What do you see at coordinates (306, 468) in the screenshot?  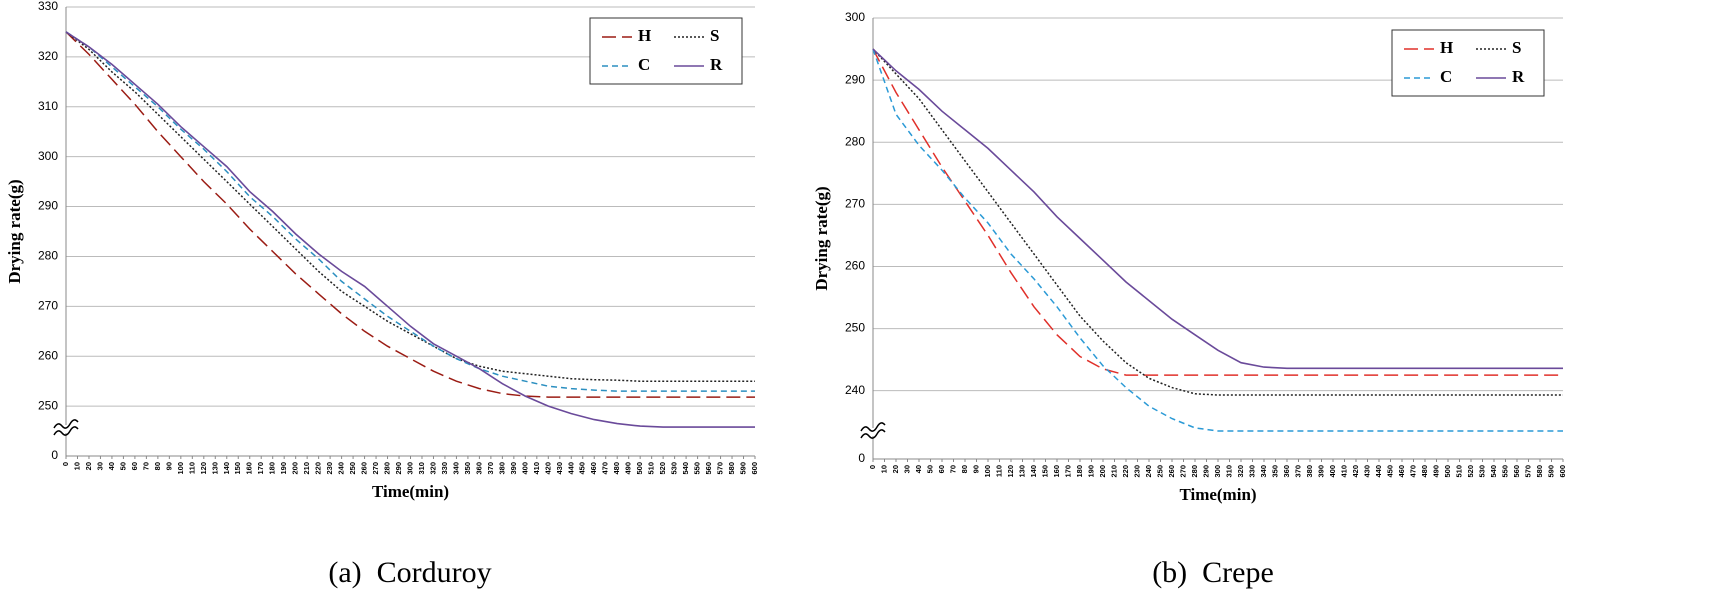 I see `x-tick-label: 210` at bounding box center [306, 468].